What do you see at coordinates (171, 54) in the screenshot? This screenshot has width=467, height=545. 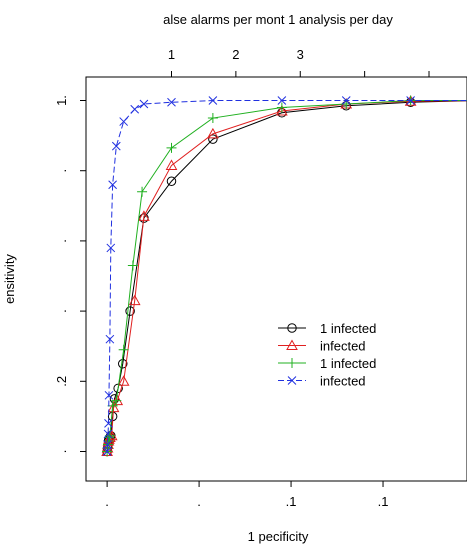 I see `top-tick-label: 1` at bounding box center [171, 54].